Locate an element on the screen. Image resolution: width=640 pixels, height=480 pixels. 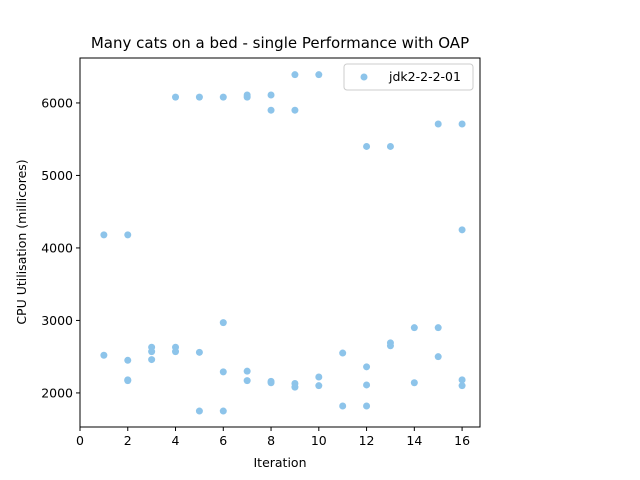
y-axis: 2000 3000 4000 5000 6000 is located at coordinates (60, 247).